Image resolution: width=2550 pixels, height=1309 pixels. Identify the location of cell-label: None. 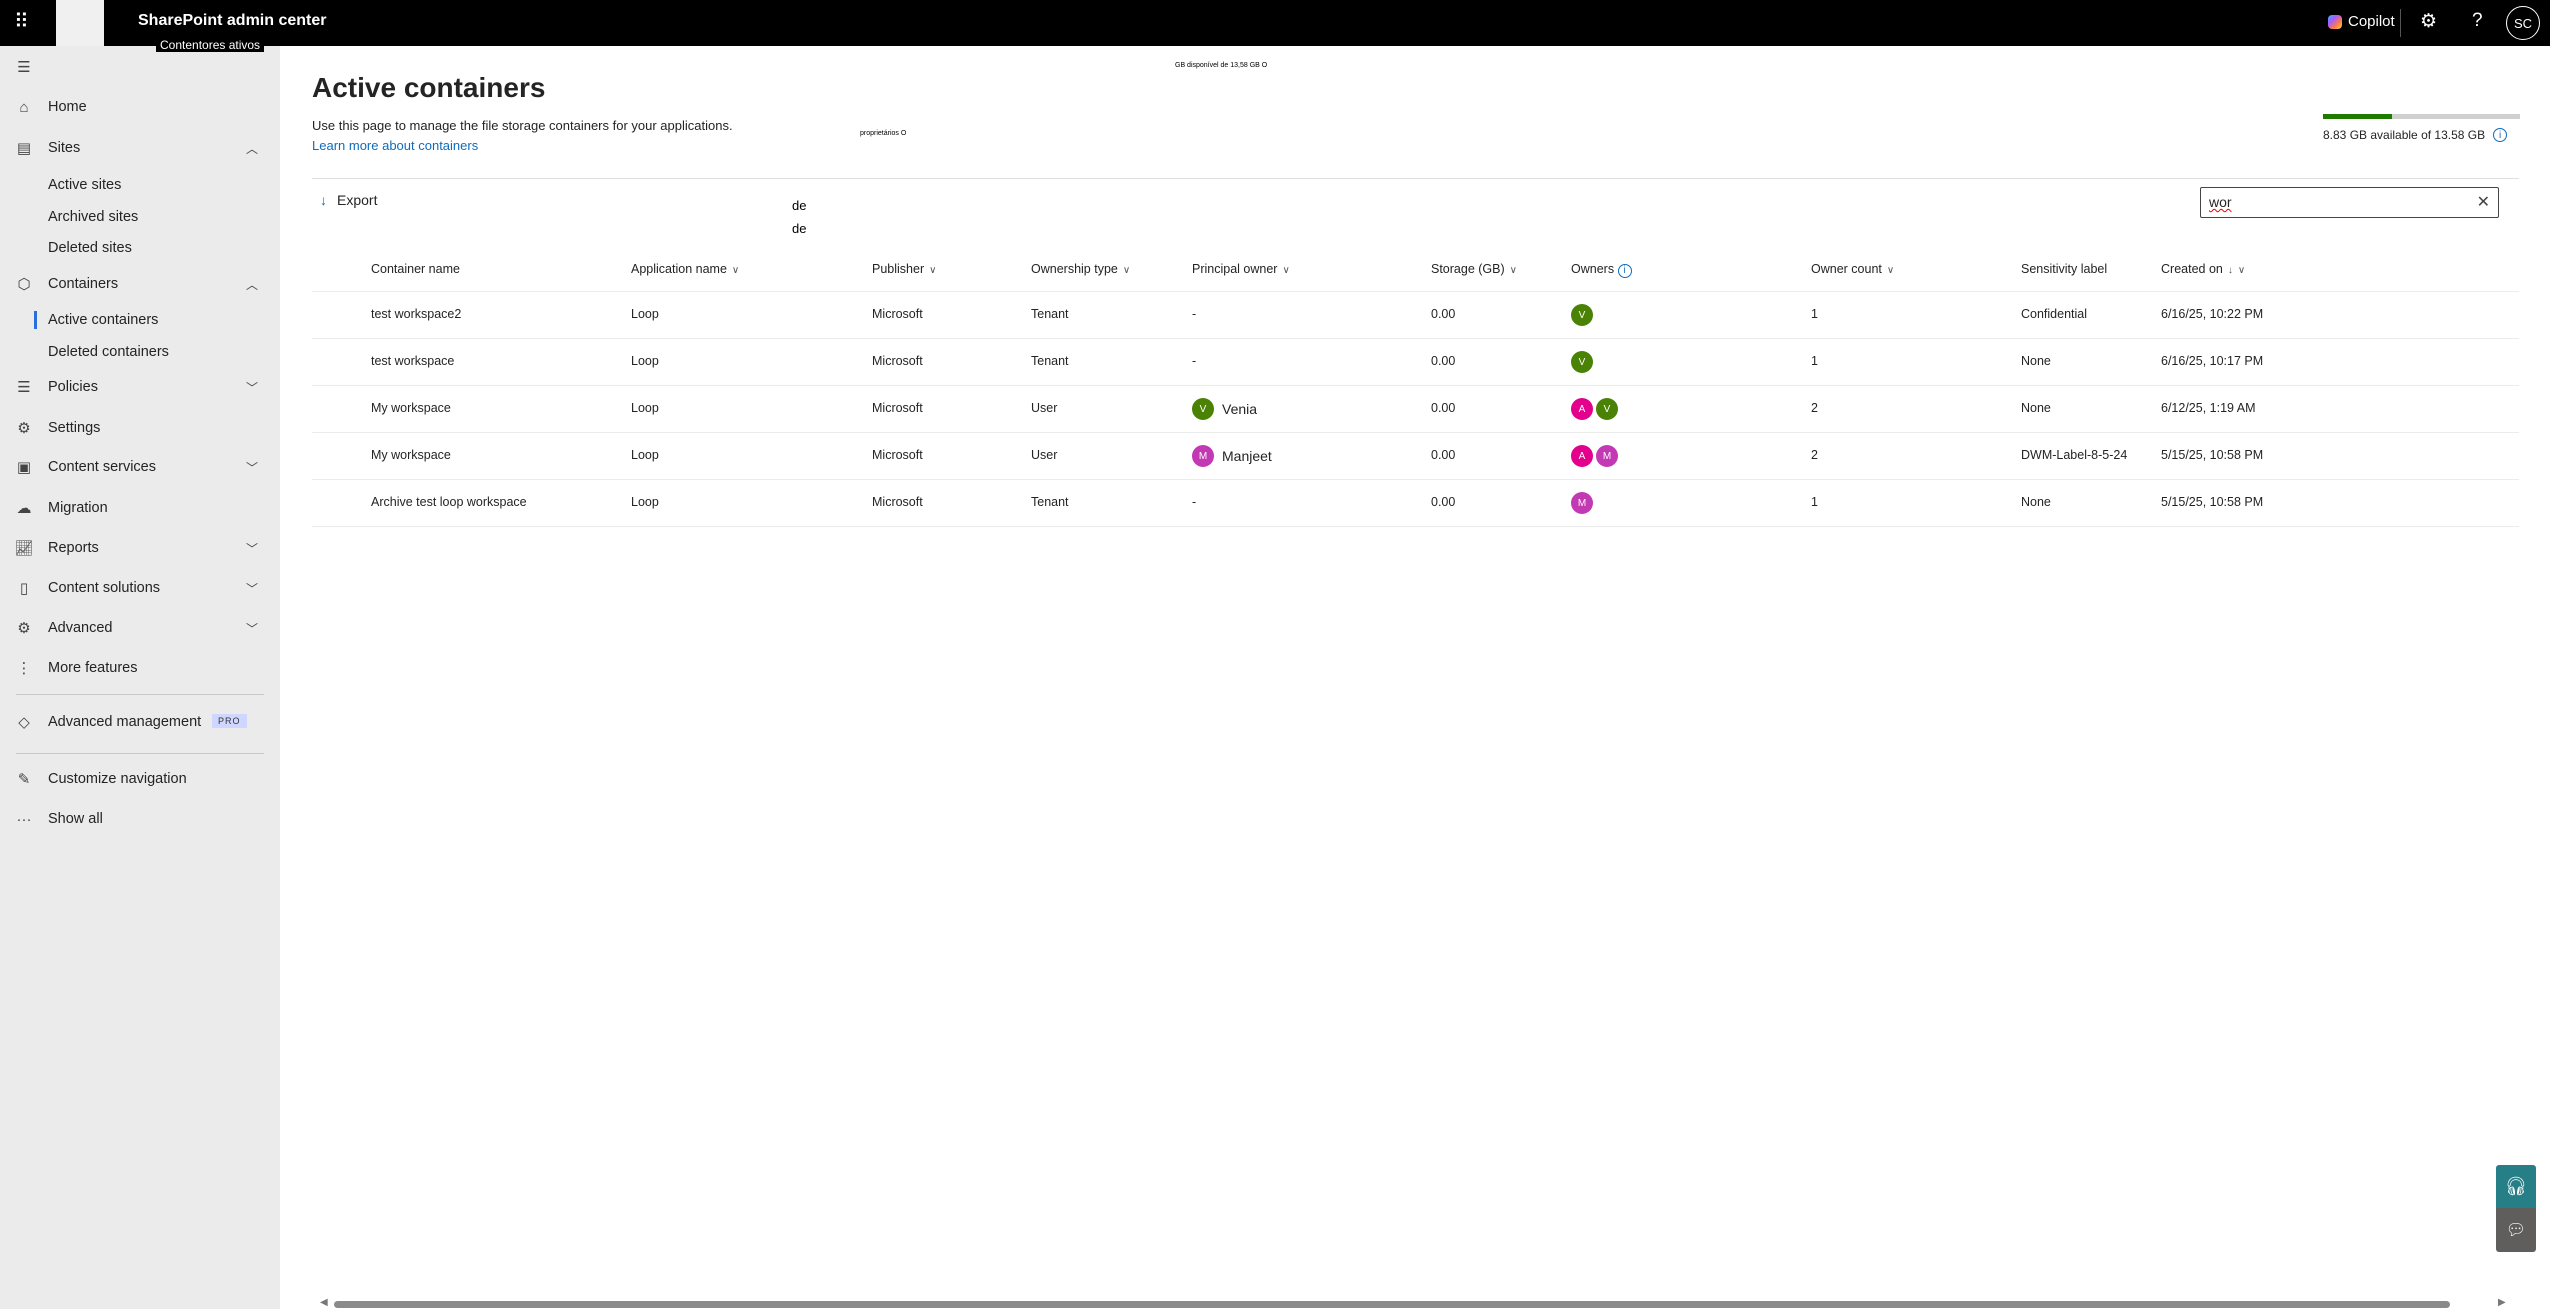
(2036, 502).